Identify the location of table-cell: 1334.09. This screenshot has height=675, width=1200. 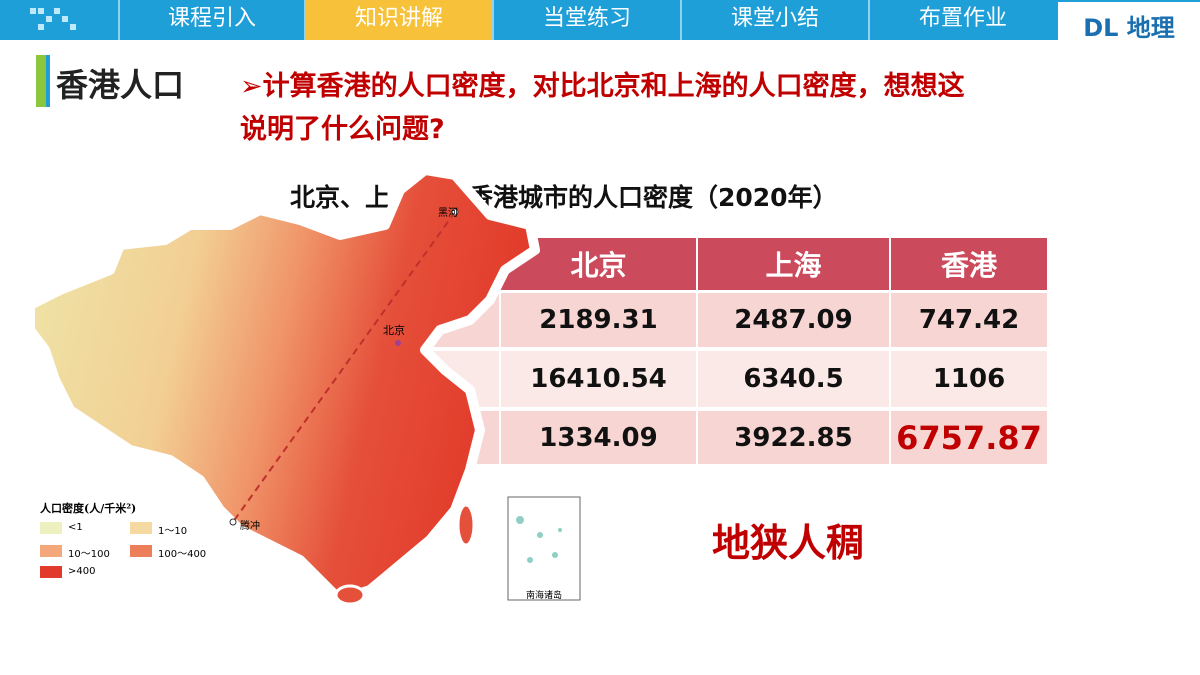
(598, 437).